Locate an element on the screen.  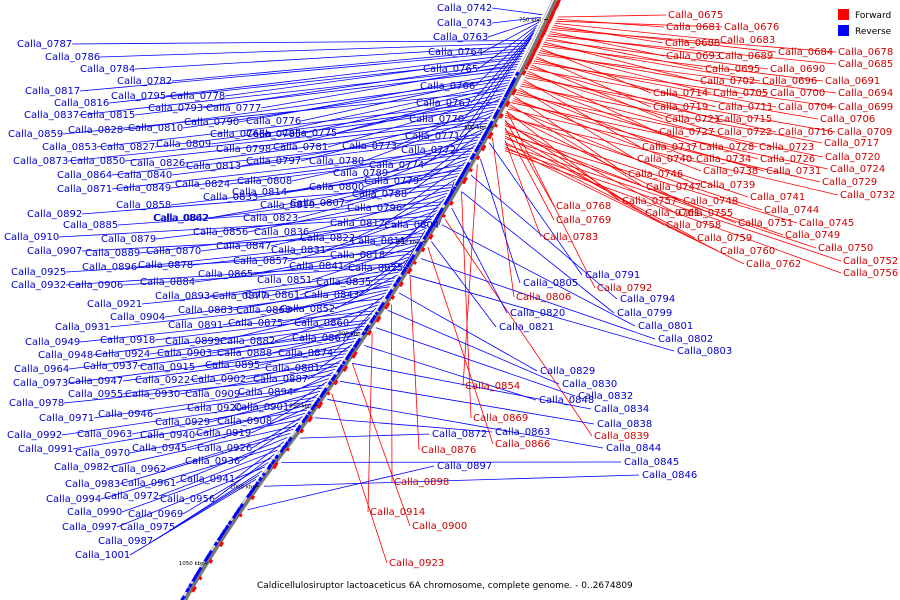
gene-label-forward: Calla_0714 is located at coordinates (680, 93).